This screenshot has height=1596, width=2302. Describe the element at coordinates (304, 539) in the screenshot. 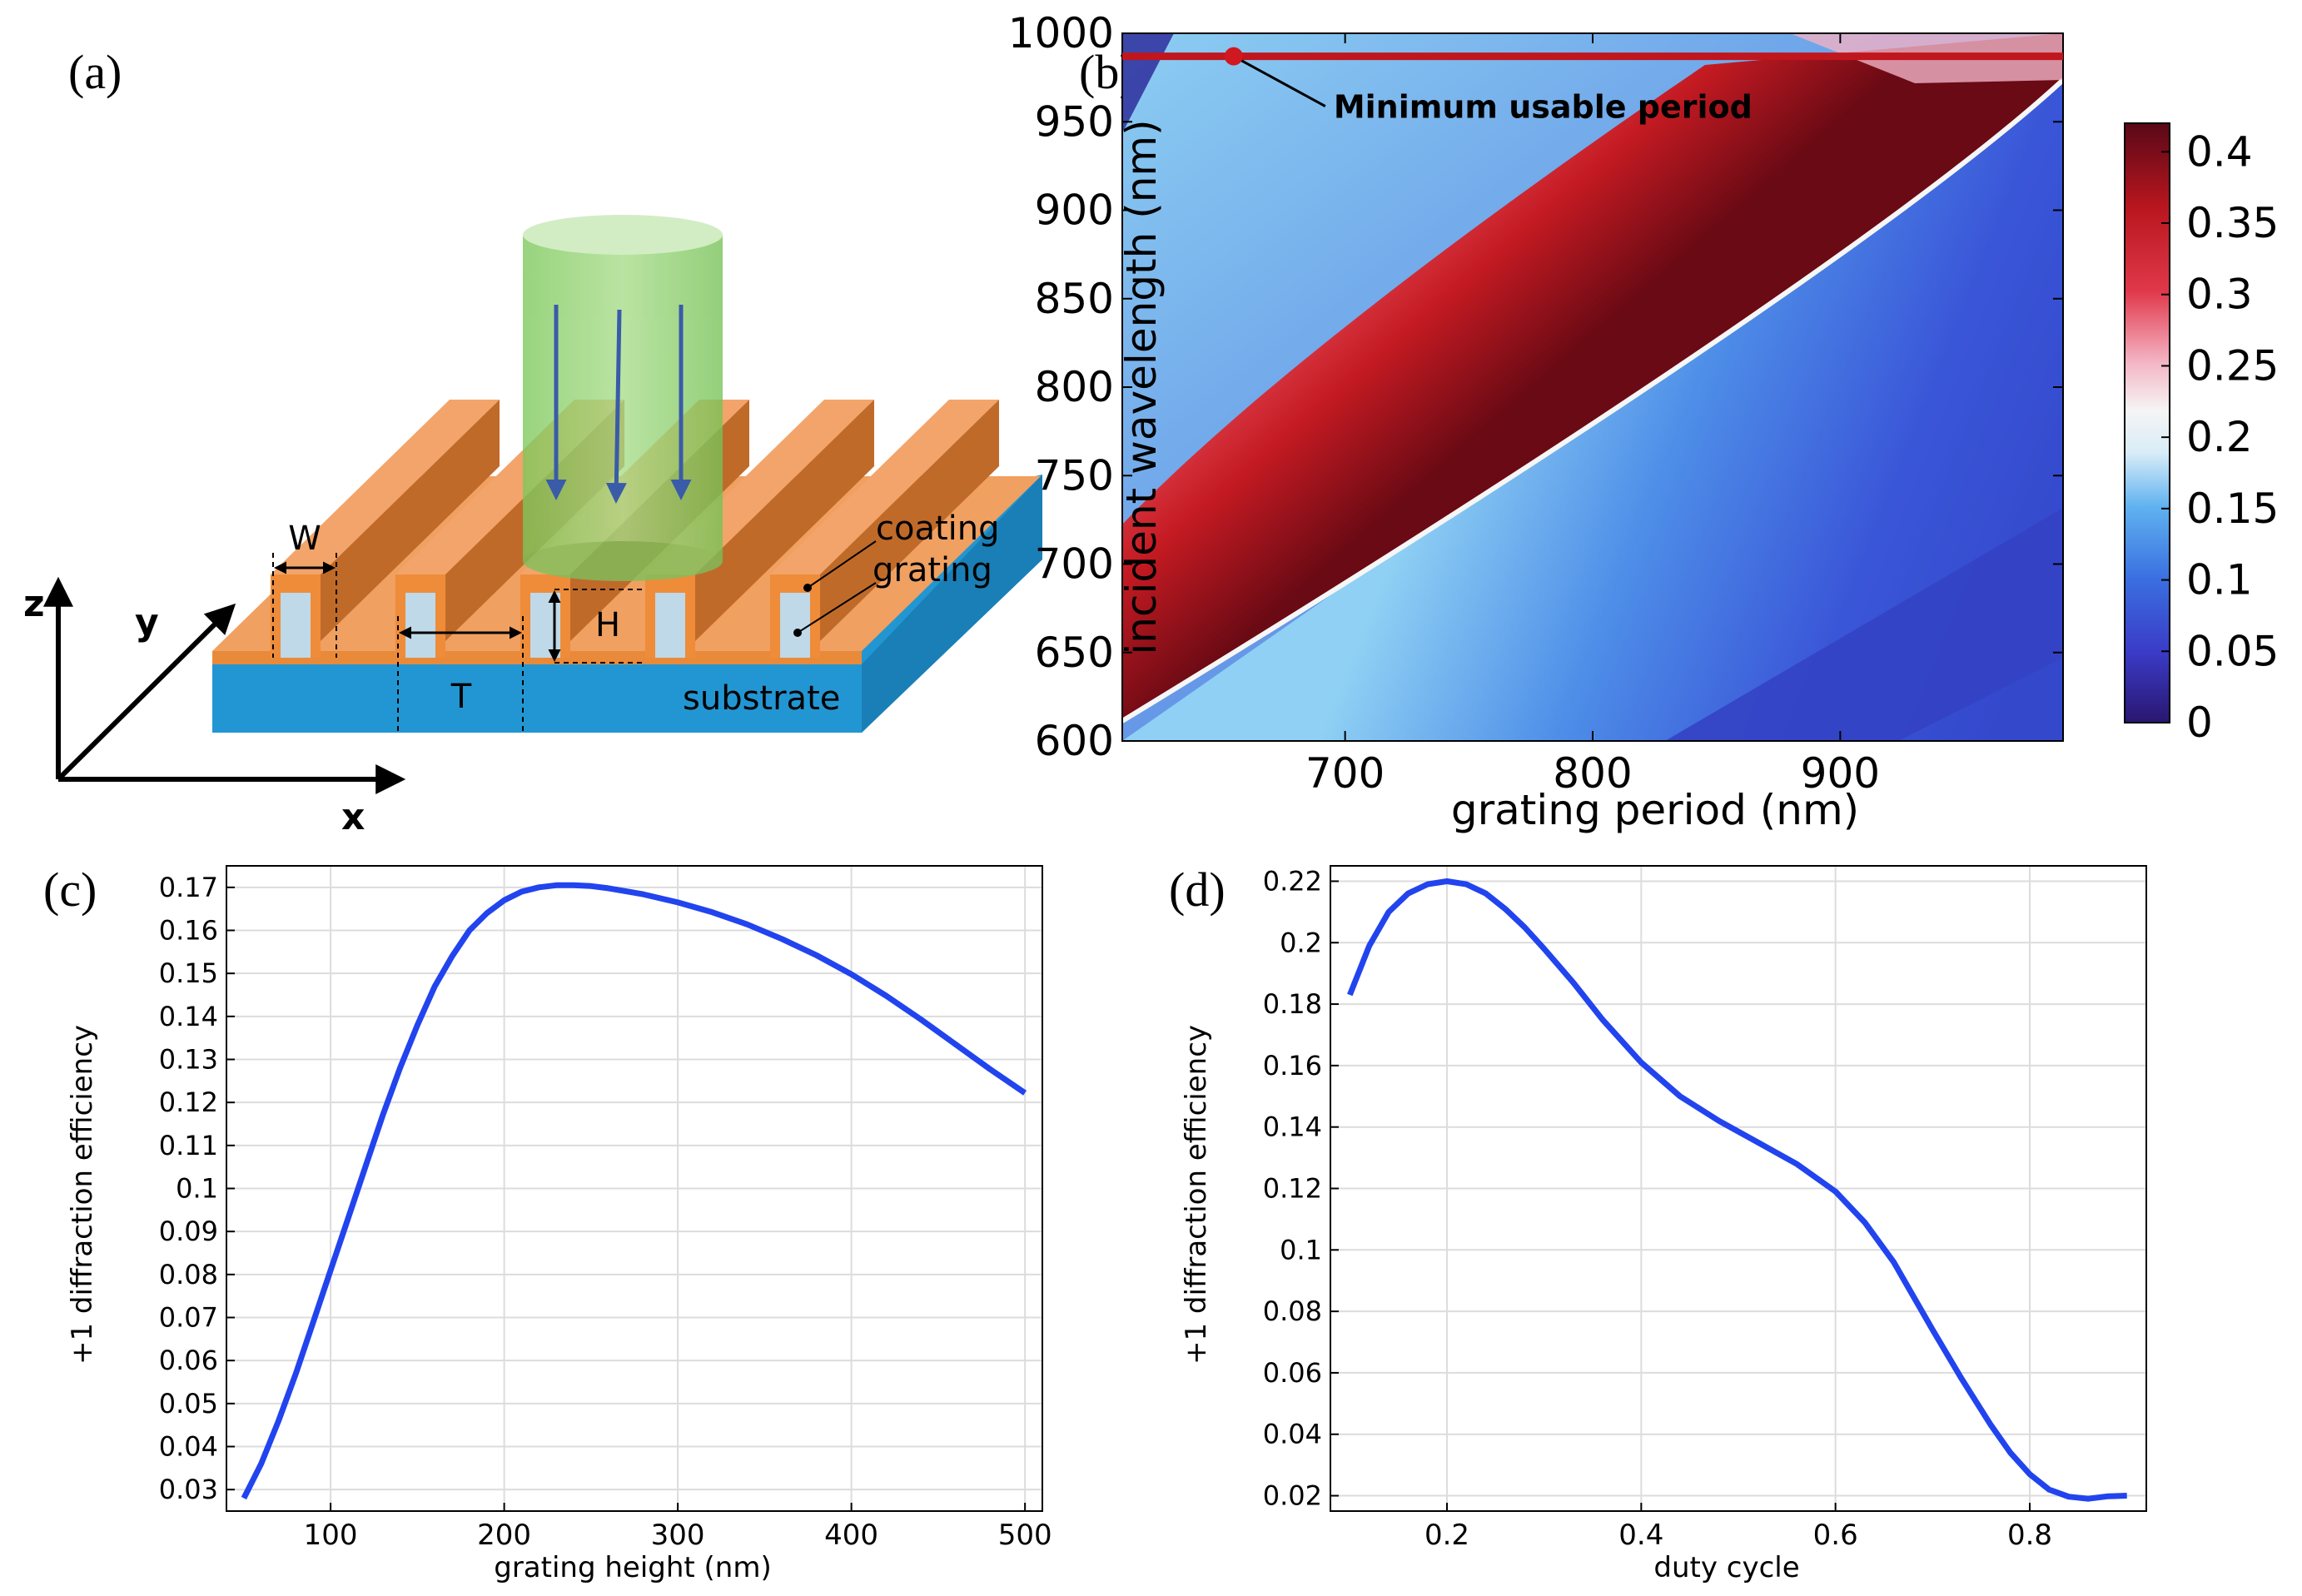

I see `label-w: W` at that location.